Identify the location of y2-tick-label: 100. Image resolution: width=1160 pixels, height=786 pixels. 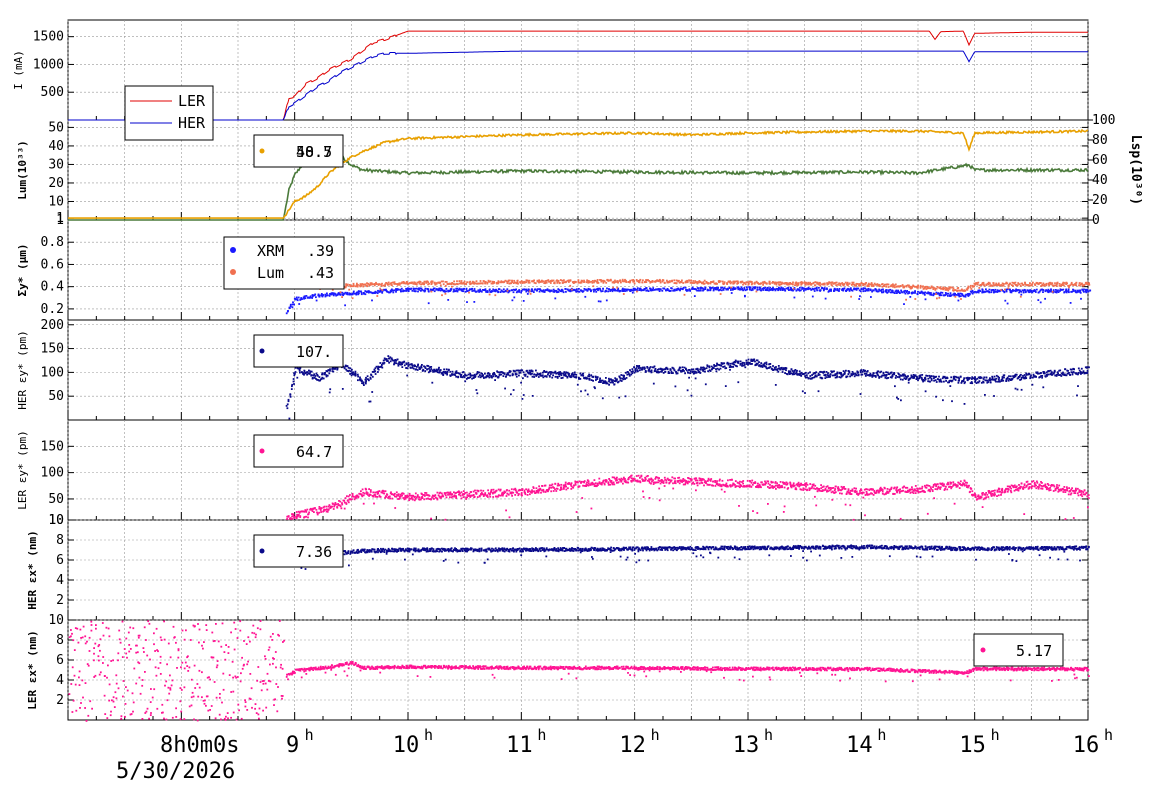
(1103, 120).